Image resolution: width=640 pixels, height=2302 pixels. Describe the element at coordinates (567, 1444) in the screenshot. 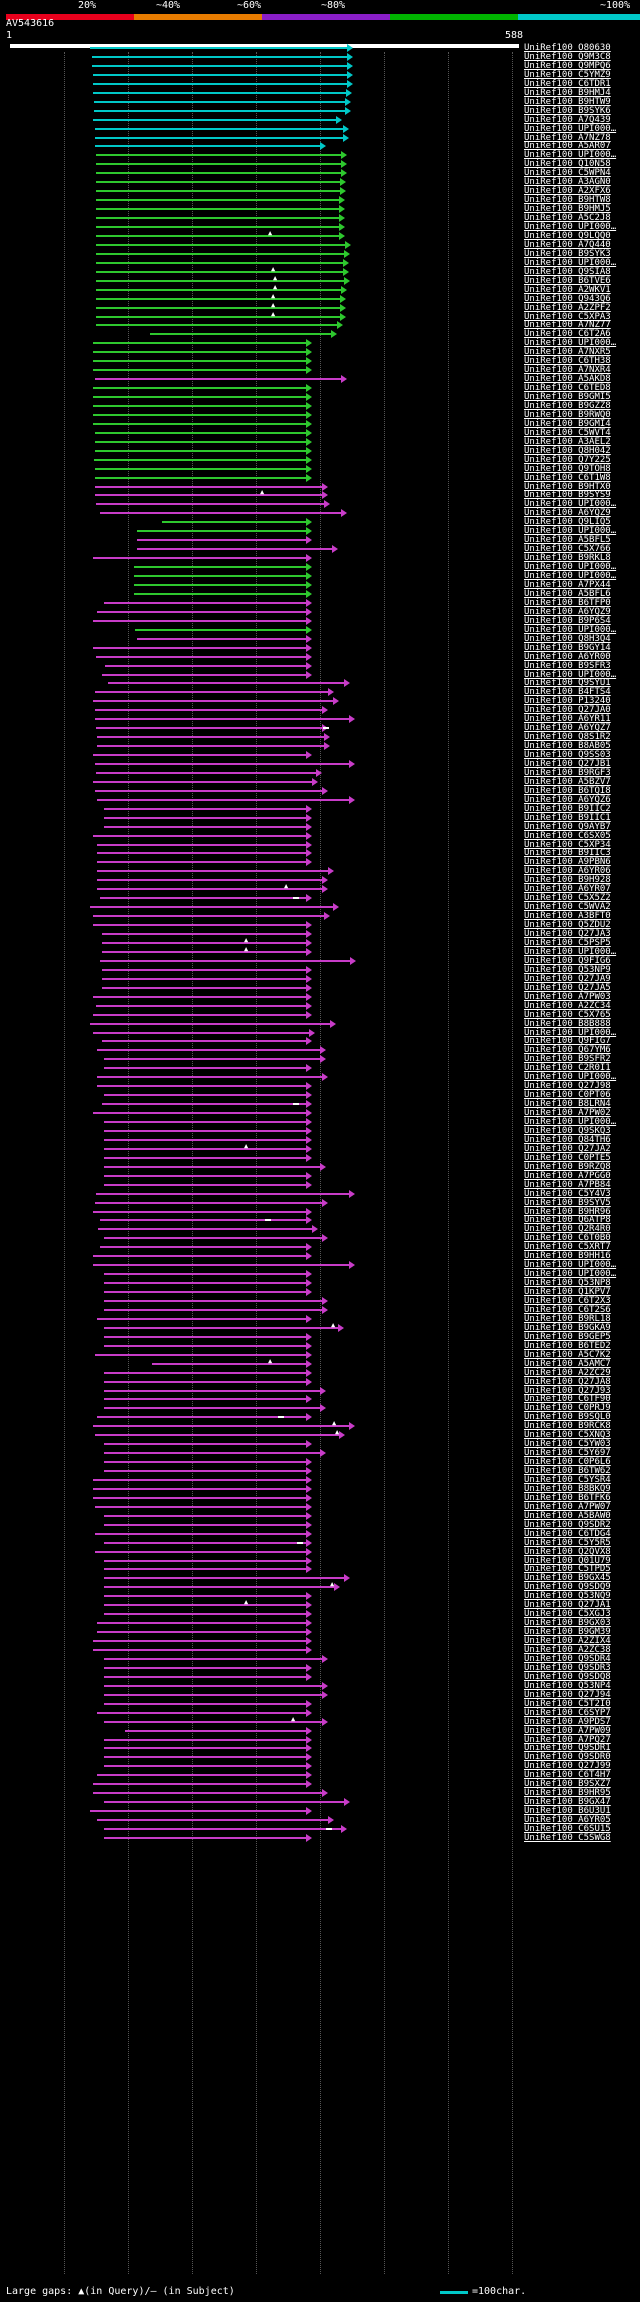

I see `hit-label: UniRef100_C5YW03` at that location.